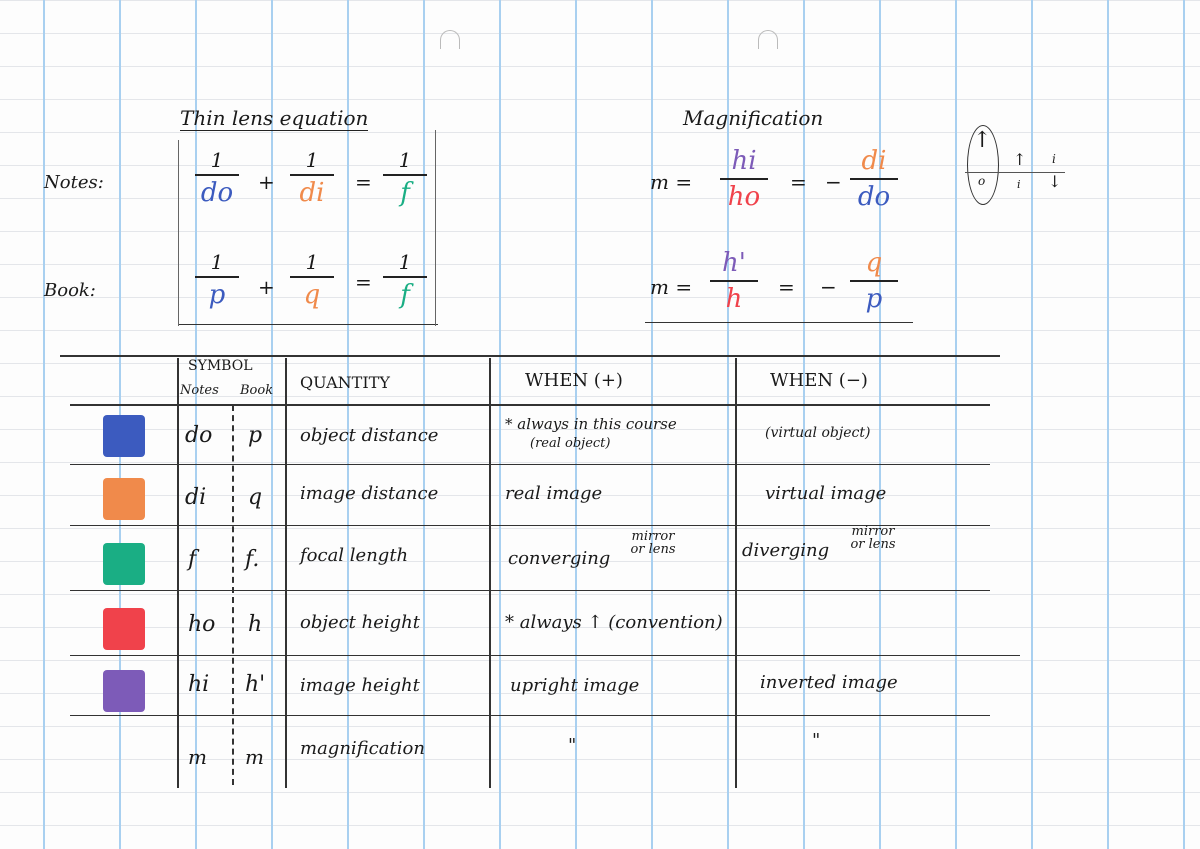 This screenshot has width=1200, height=849. Describe the element at coordinates (982, 181) in the screenshot. I see `sketch-label-o: o` at that location.